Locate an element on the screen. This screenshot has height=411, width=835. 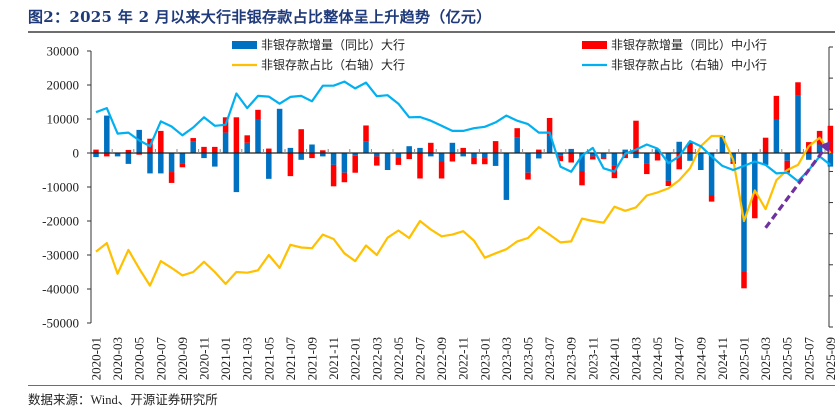
x-tick-label: 2024-11 is located at coordinates (722, 358).